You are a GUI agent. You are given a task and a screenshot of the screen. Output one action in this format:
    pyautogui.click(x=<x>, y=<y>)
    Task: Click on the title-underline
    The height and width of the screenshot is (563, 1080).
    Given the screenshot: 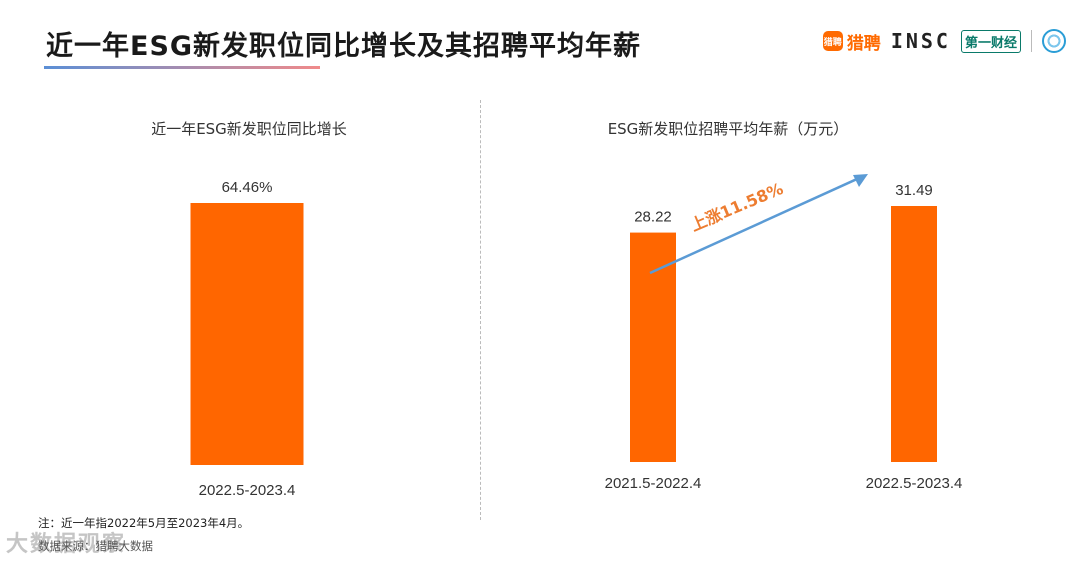 What is the action you would take?
    pyautogui.click(x=182, y=67)
    